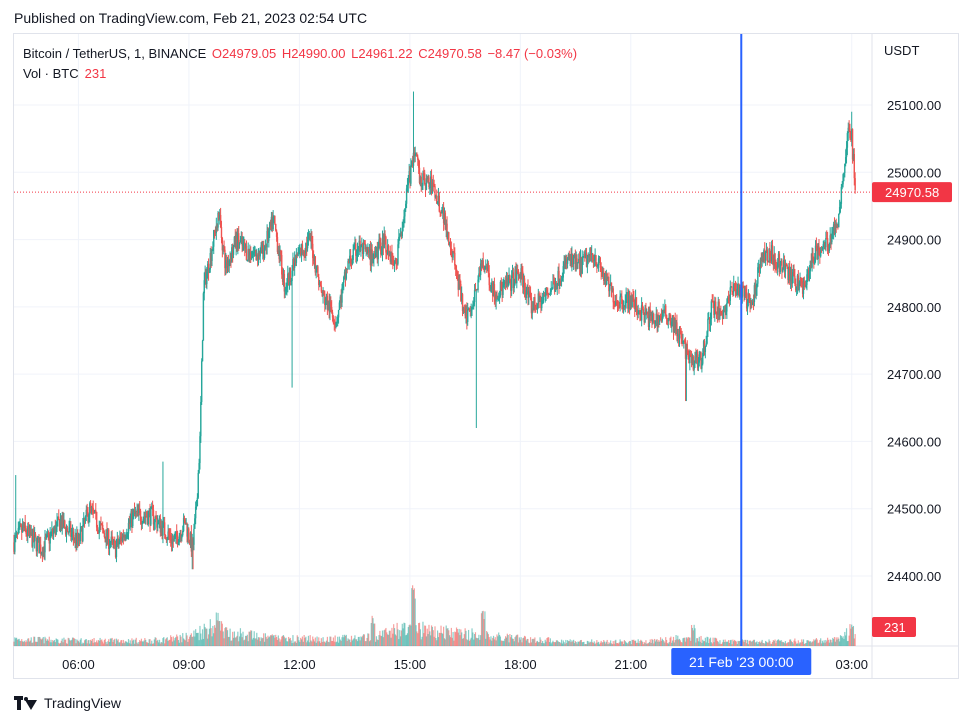 This screenshot has width=972, height=725. What do you see at coordinates (914, 105) in the screenshot?
I see `y-tick-label: 25100.00` at bounding box center [914, 105].